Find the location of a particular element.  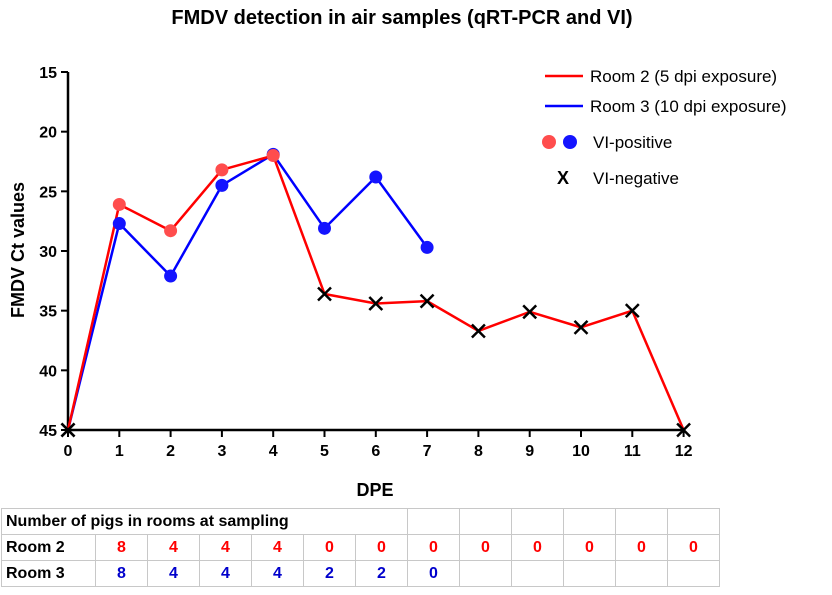

x-tick-label: 5 is located at coordinates (324, 451).